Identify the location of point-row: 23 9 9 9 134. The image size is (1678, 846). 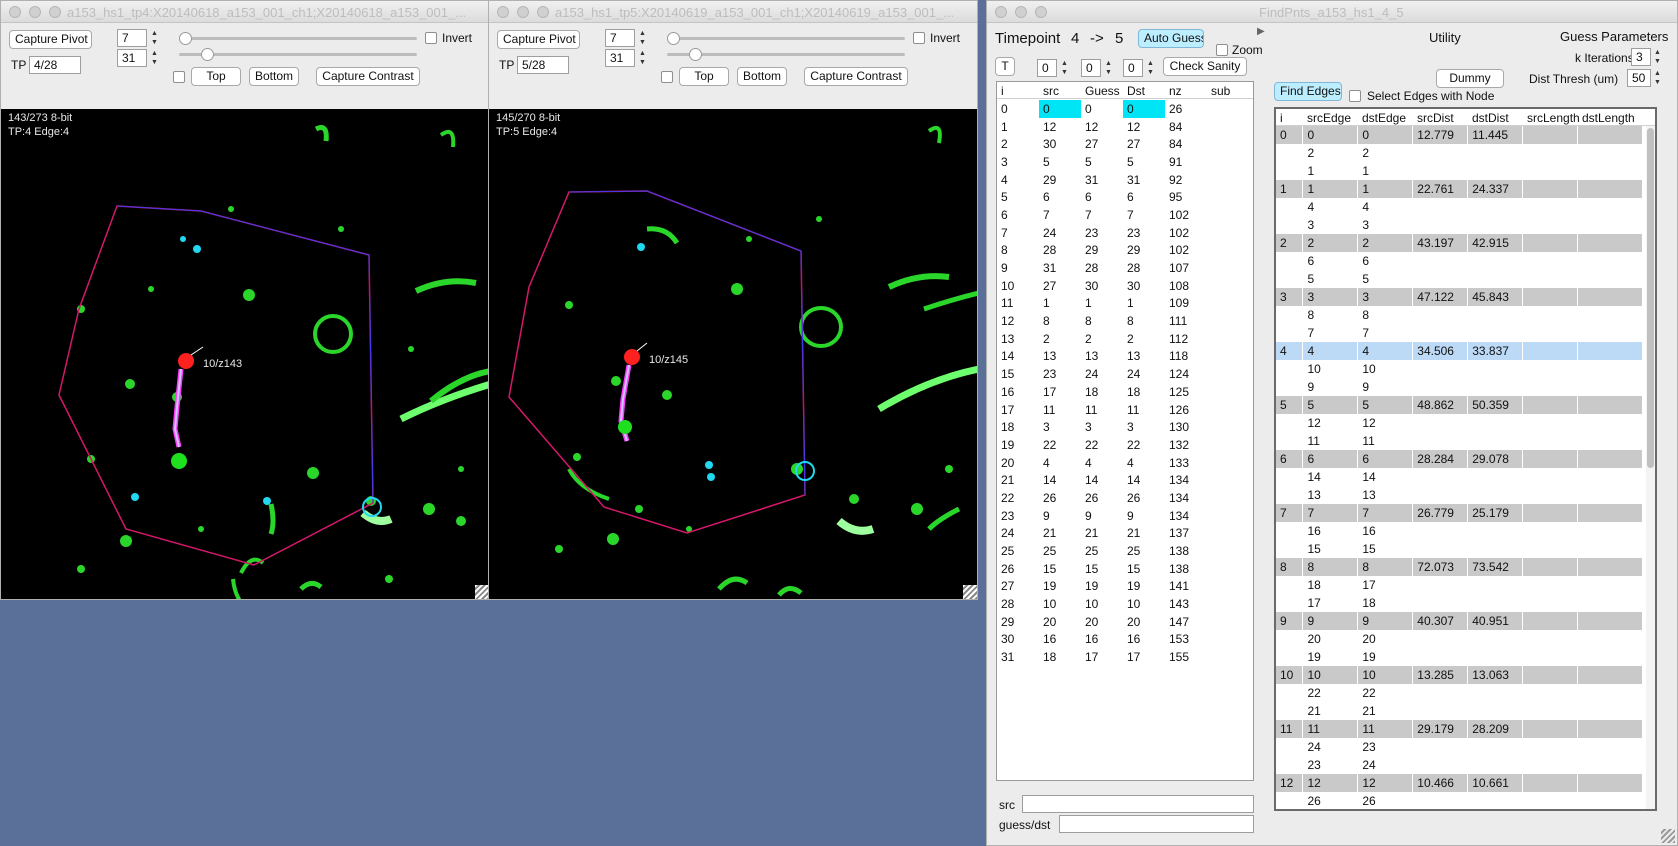
(1117, 516).